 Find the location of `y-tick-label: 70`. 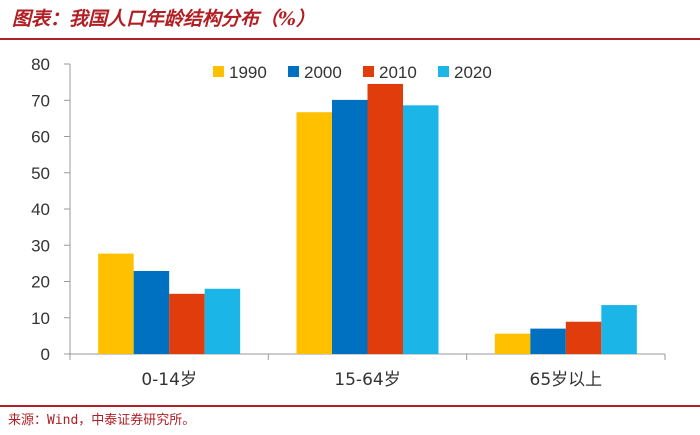

y-tick-label: 70 is located at coordinates (40, 100).